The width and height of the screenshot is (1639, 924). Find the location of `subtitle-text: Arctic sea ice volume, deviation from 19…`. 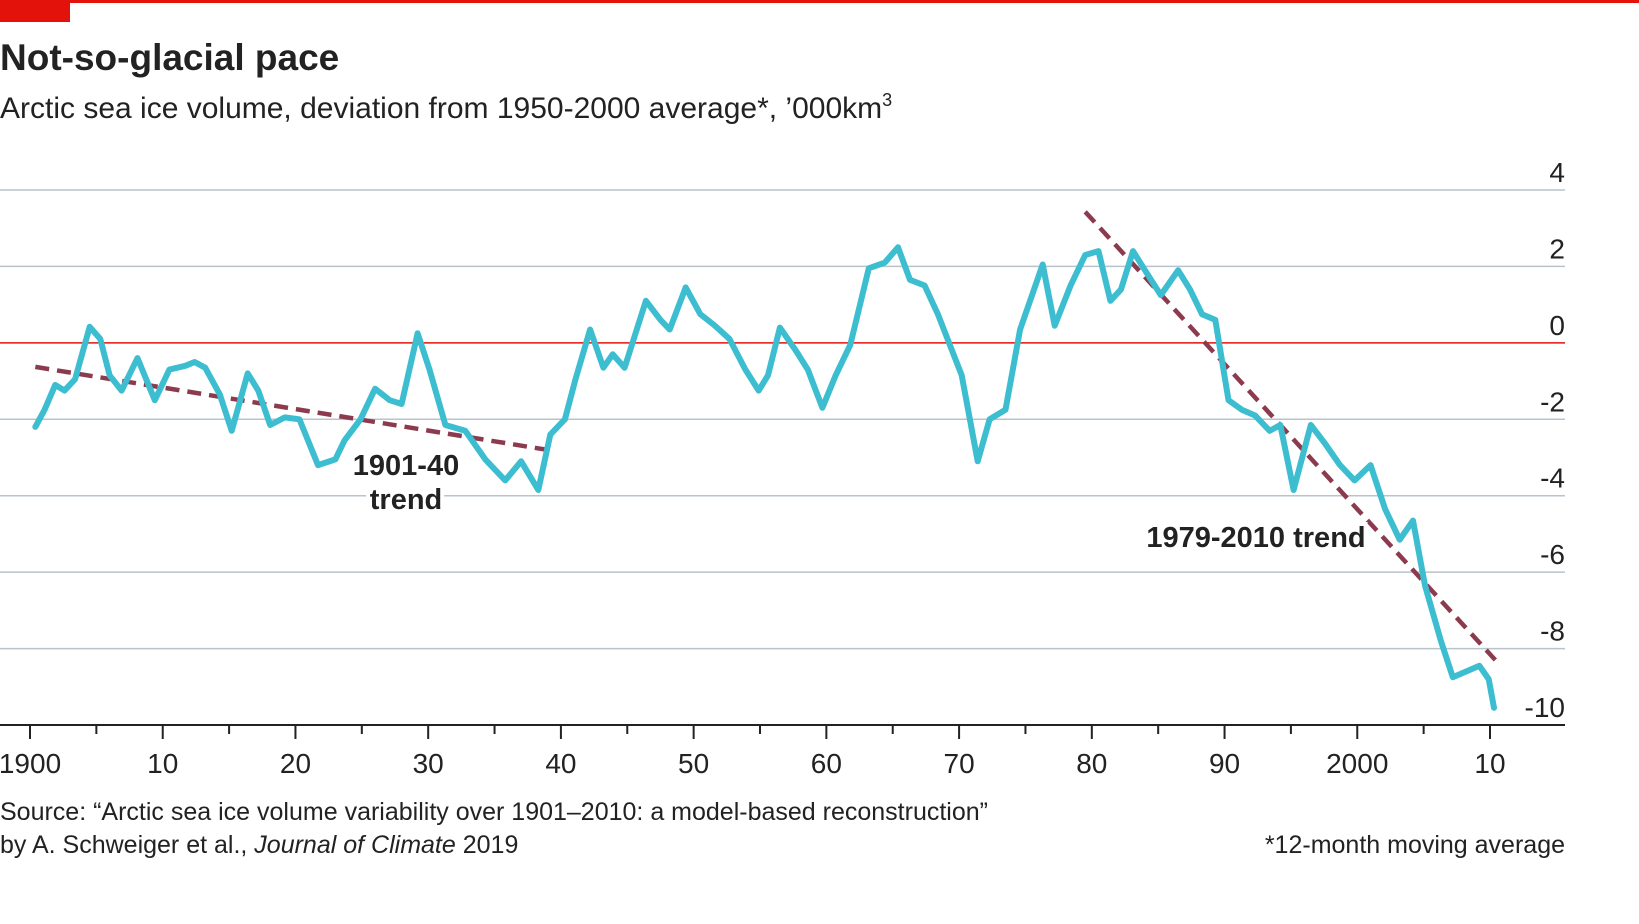

subtitle-text: Arctic sea ice volume, deviation from 19… is located at coordinates (441, 108).